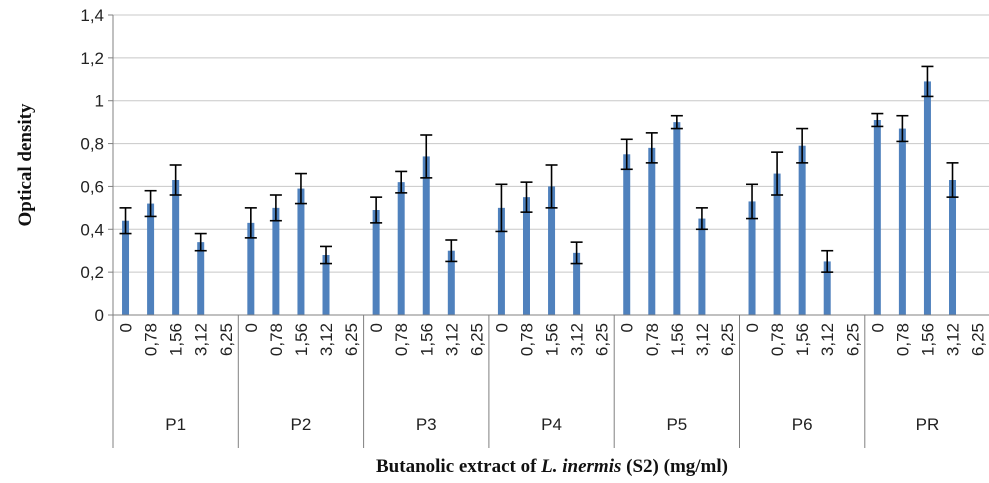 Image resolution: width=989 pixels, height=483 pixels. What do you see at coordinates (92, 58) in the screenshot?
I see `y-tick-label: 1,2` at bounding box center [92, 58].